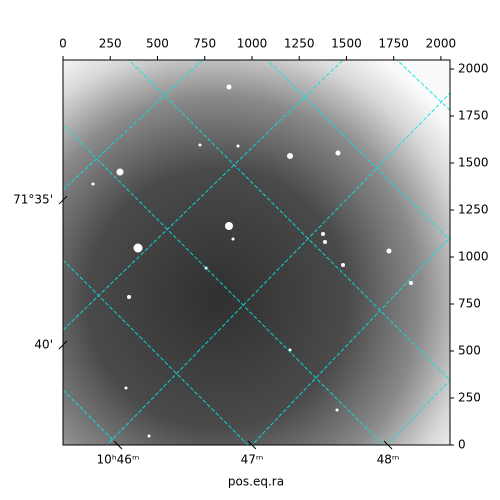 This screenshot has height=500, width=500. What do you see at coordinates (33, 200) in the screenshot?
I see `dec-tick-label: 71°35'` at bounding box center [33, 200].